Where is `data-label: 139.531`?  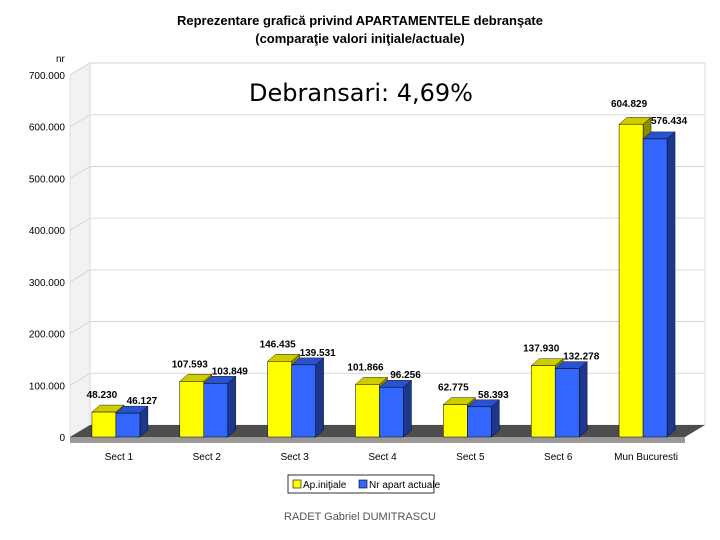 data-label: 139.531 is located at coordinates (318, 353).